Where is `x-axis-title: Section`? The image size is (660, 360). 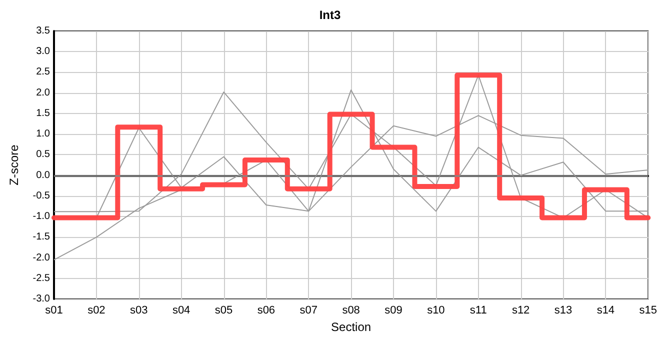
x-axis-title: Section is located at coordinates (351, 327).